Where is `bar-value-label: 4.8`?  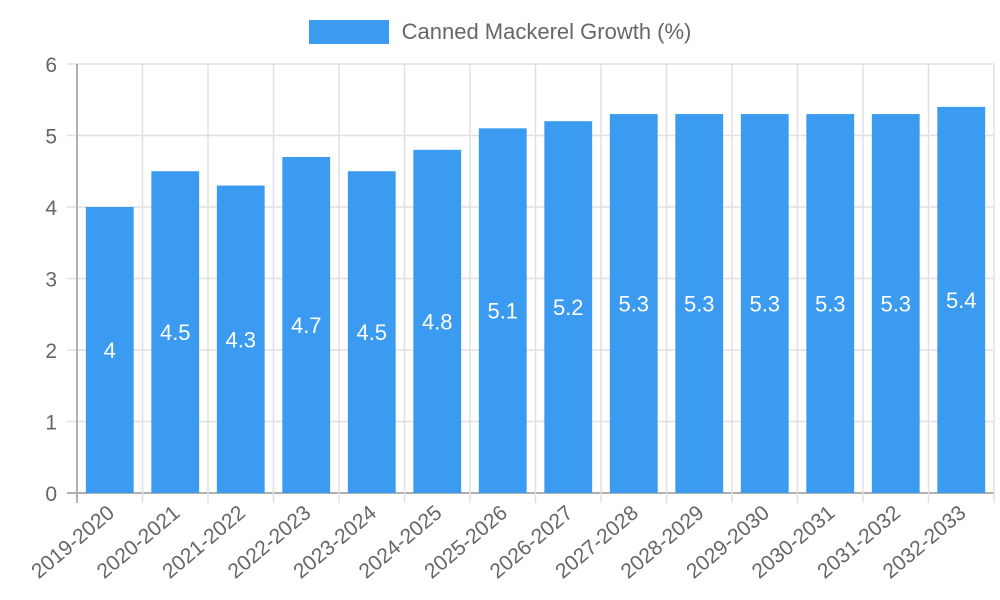 bar-value-label: 4.8 is located at coordinates (437, 321).